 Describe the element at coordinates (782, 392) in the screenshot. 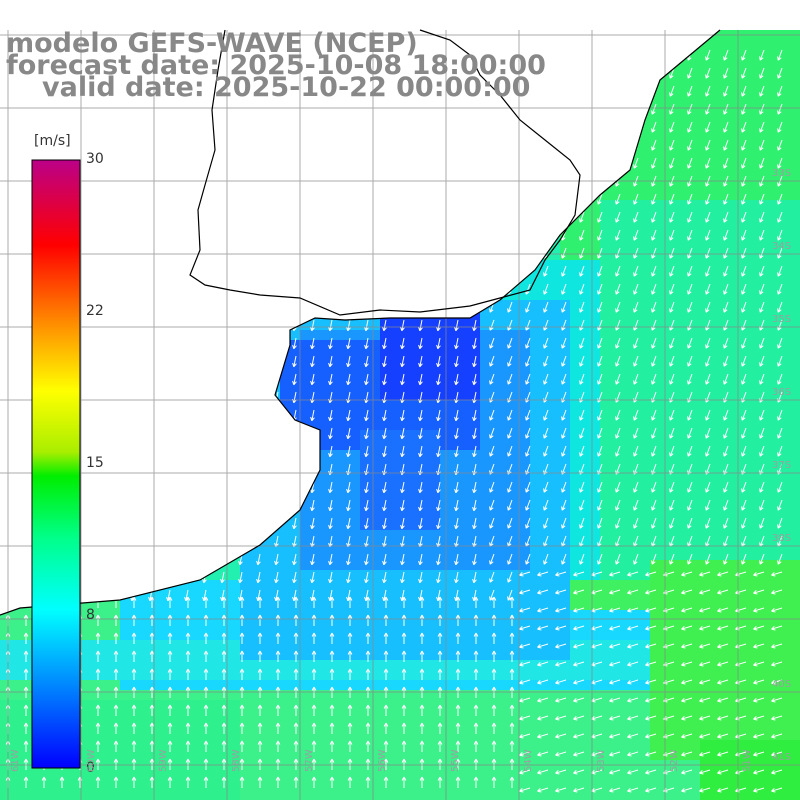

I see `lat-label: 36S` at that location.